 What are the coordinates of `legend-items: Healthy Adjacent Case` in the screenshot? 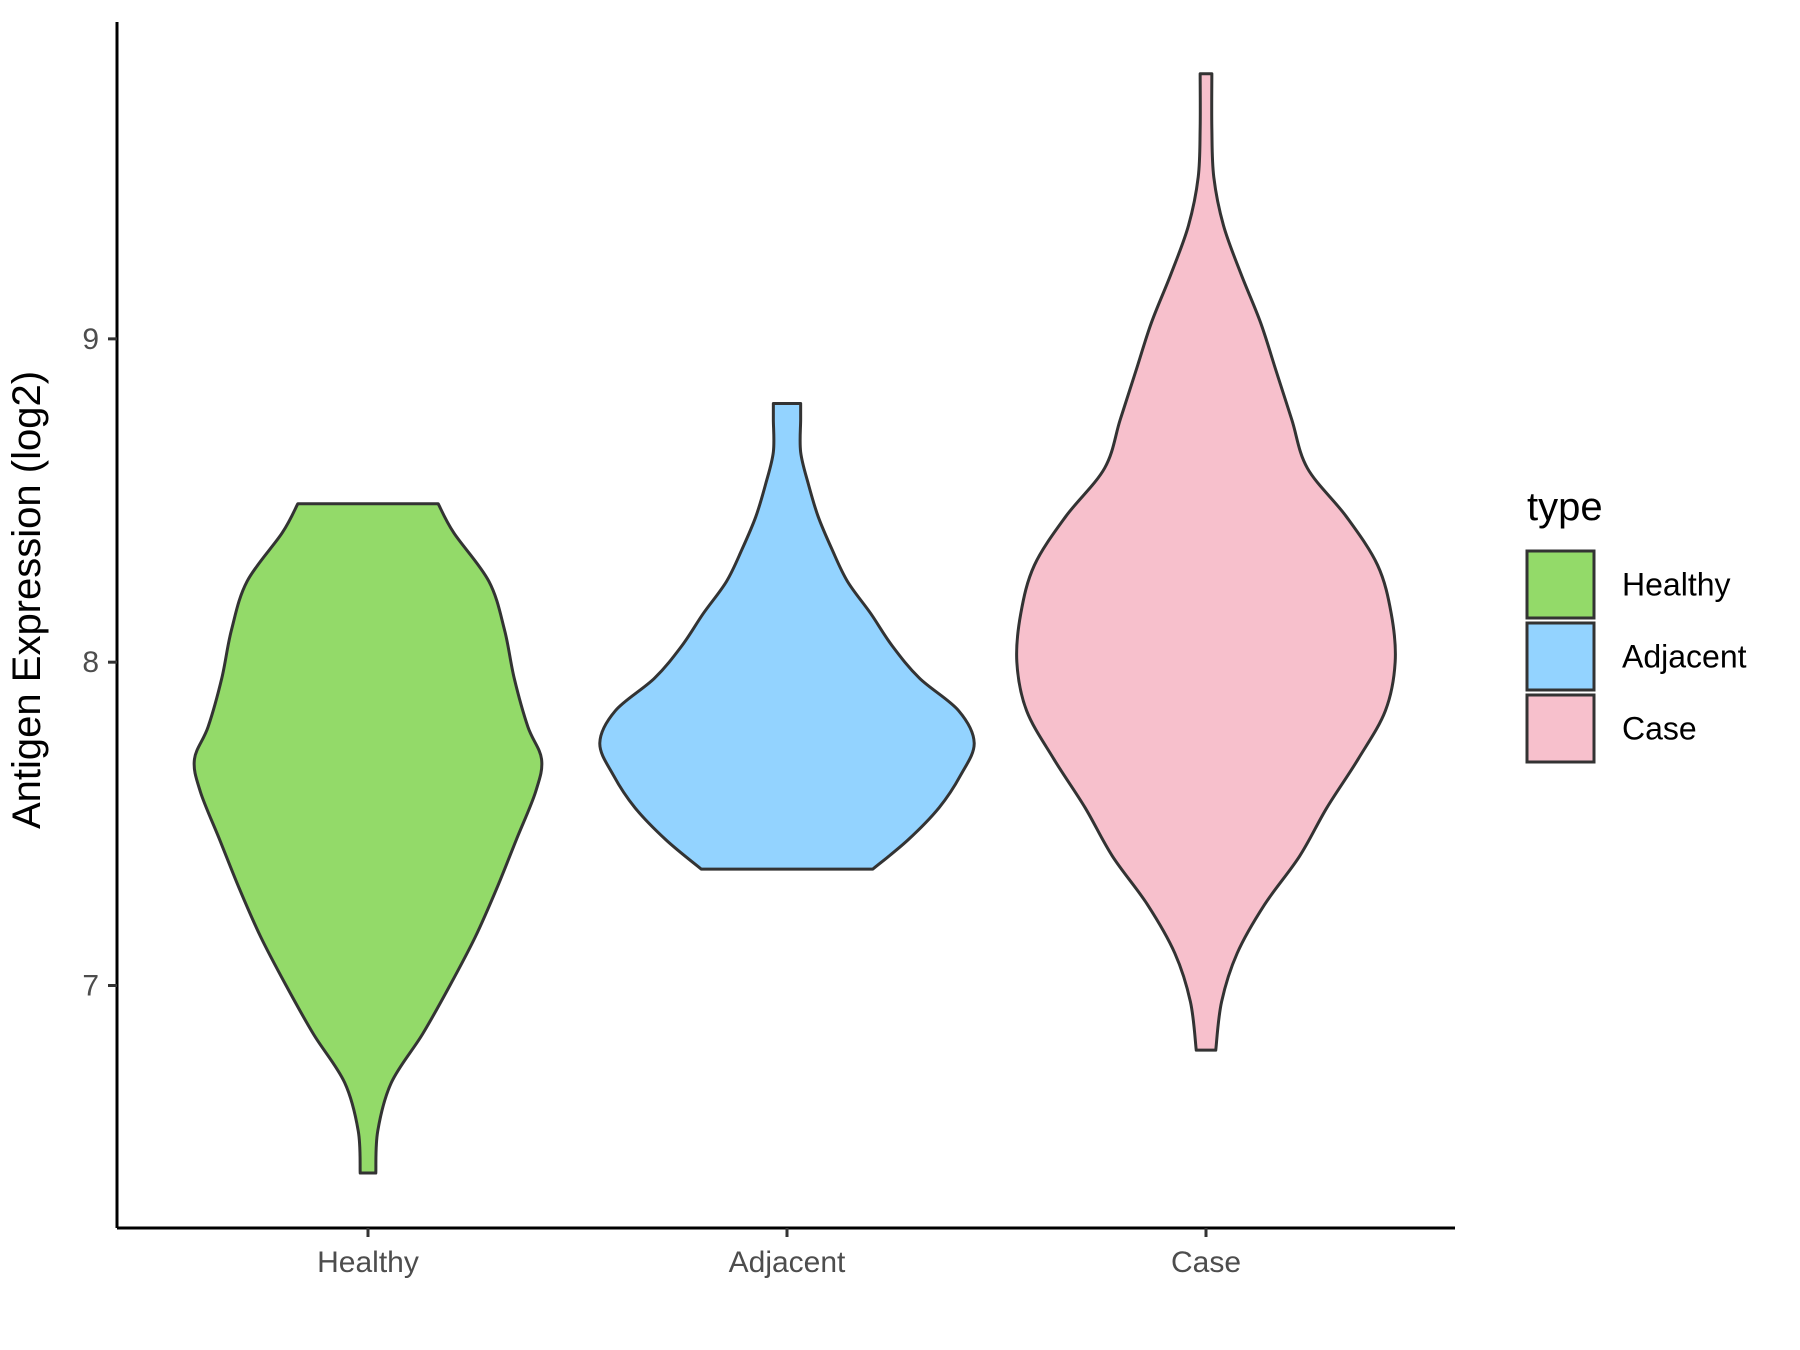 It's located at (1636, 656).